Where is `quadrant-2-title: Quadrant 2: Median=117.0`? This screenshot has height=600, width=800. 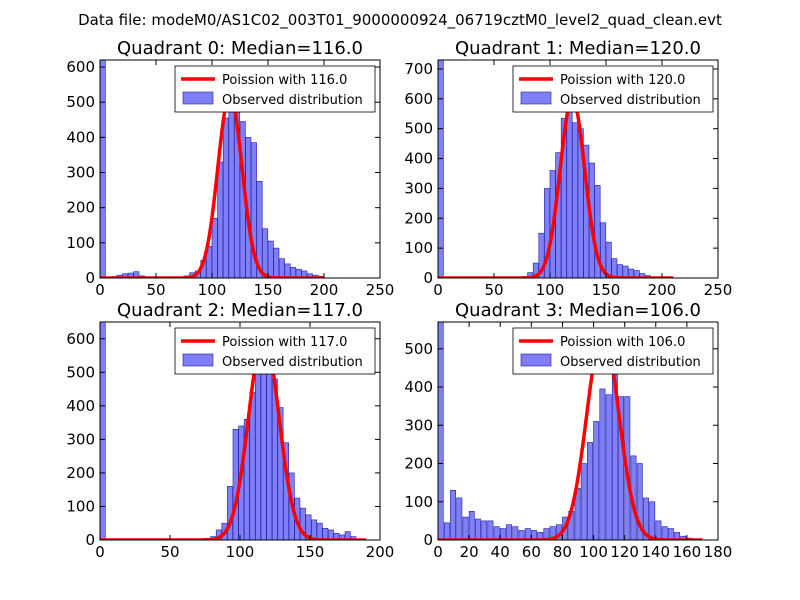 quadrant-2-title: Quadrant 2: Median=117.0 is located at coordinates (240, 310).